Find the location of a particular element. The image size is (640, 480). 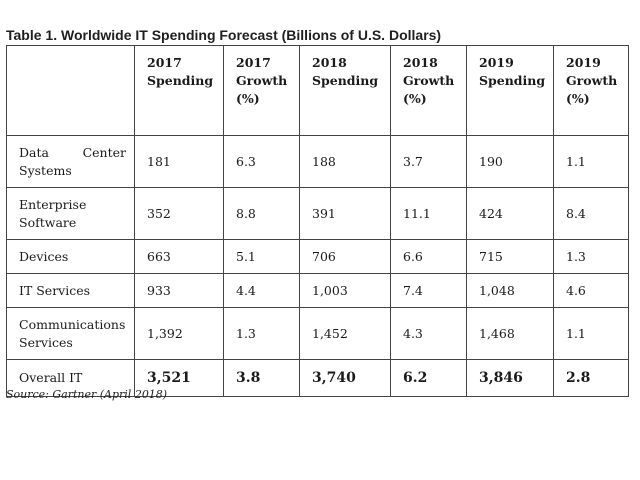

row-label-enterprise-software: Enterprise Software is located at coordinates (70, 213).